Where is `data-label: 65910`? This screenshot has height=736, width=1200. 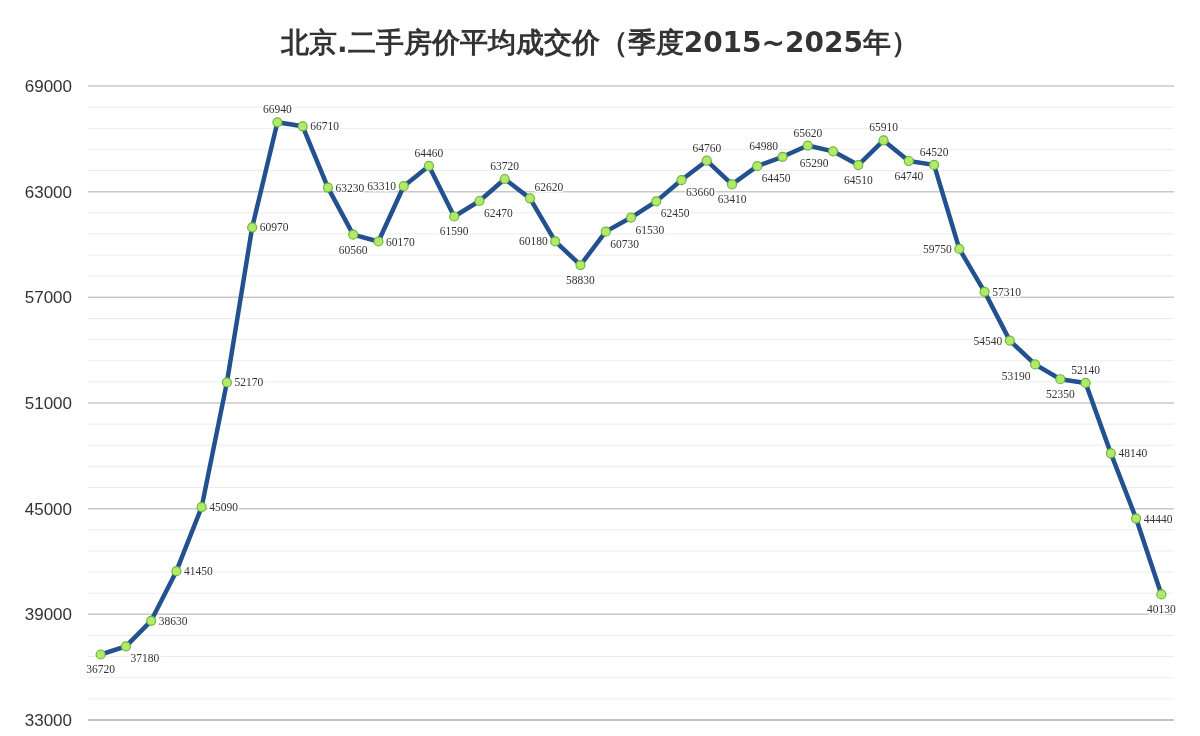
data-label: 65910 is located at coordinates (884, 127).